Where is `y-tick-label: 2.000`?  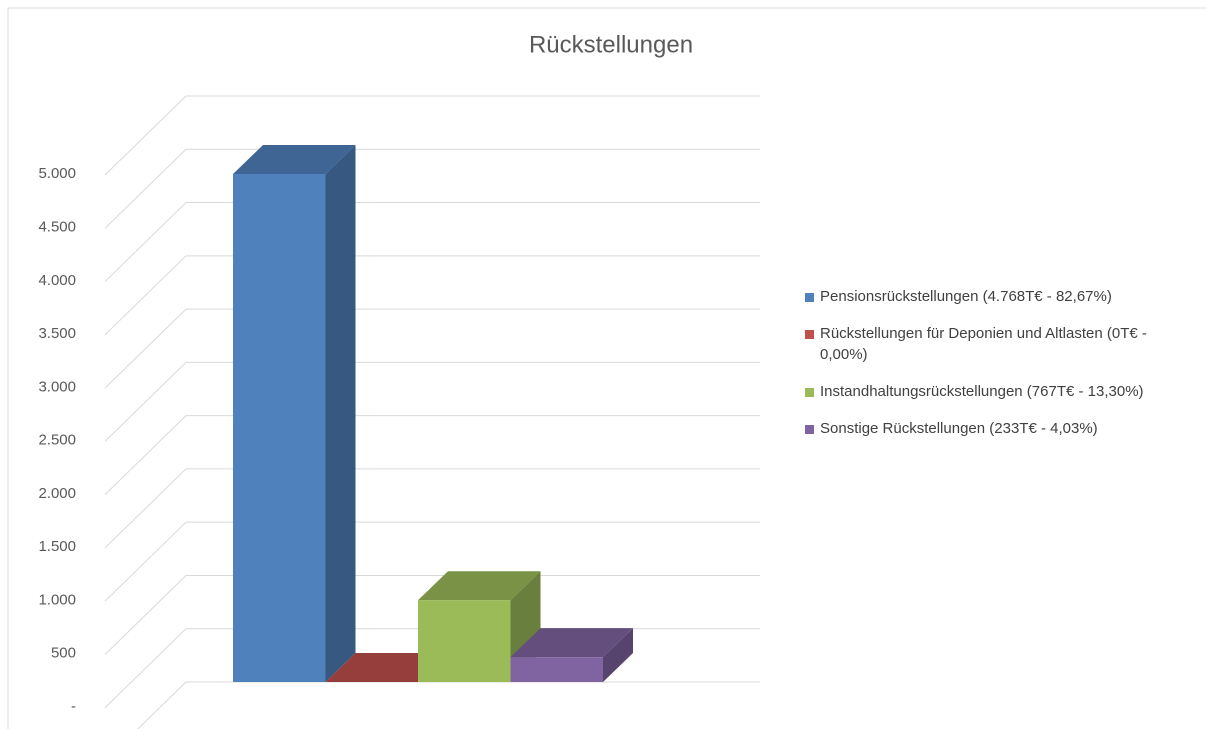
y-tick-label: 2.000 is located at coordinates (57, 493).